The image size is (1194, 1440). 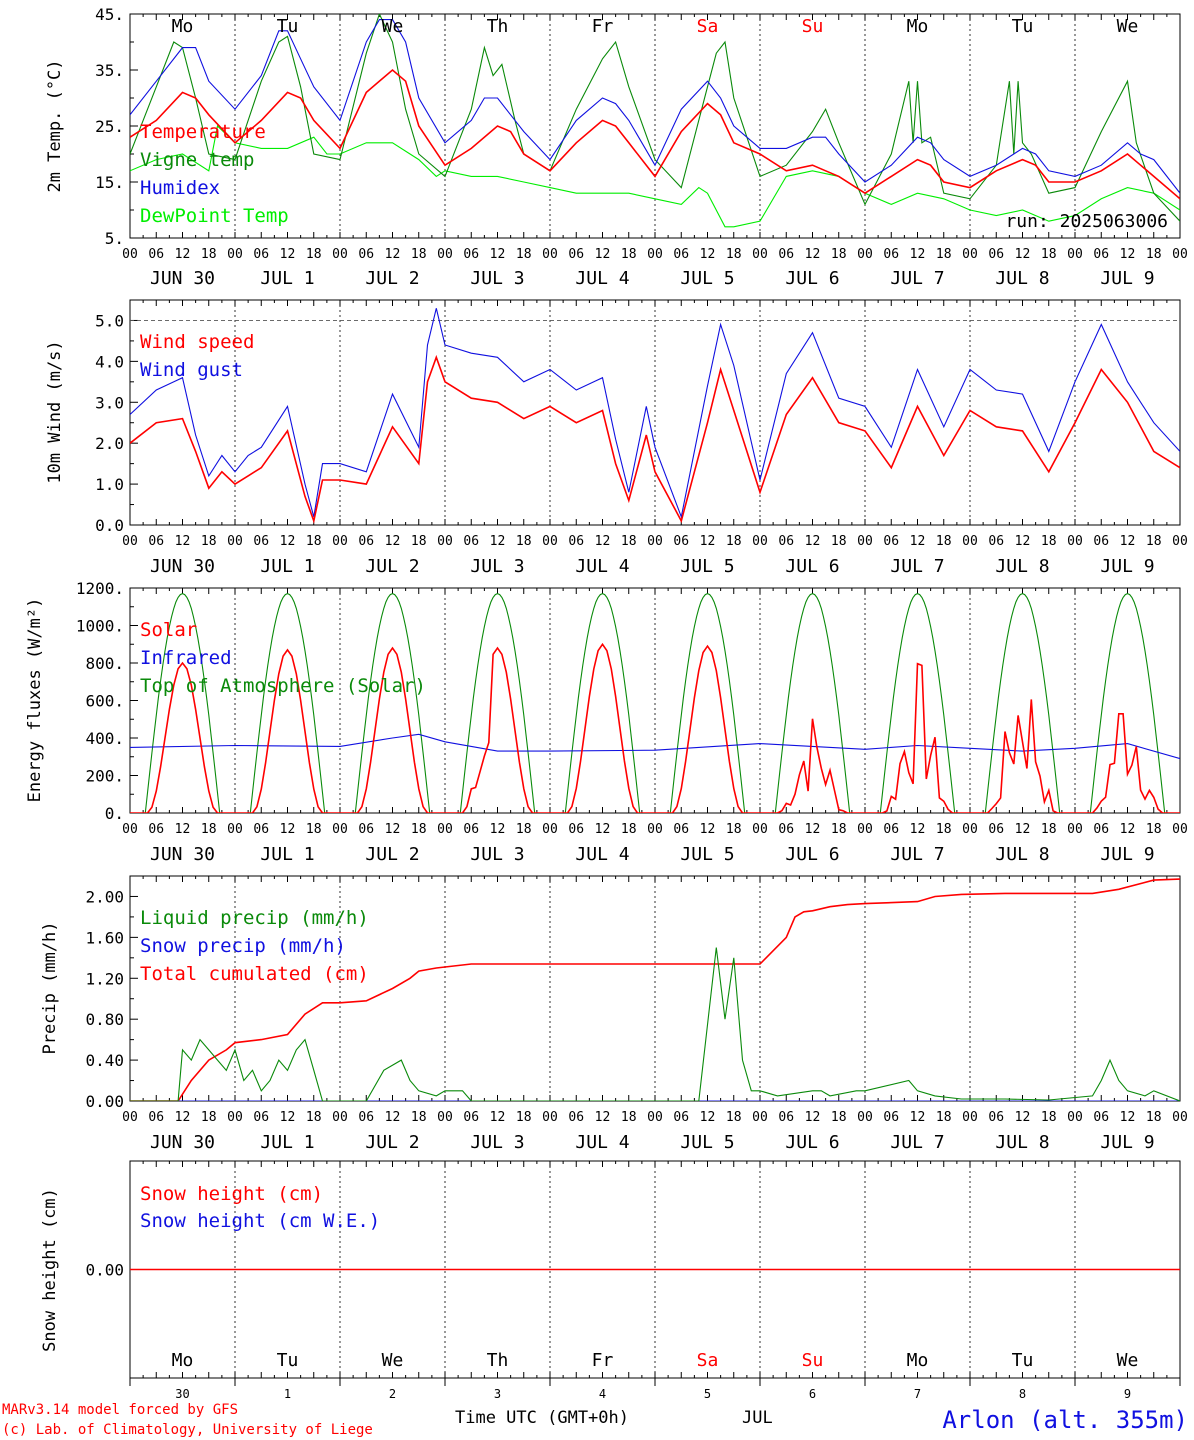 What do you see at coordinates (109, 182) in the screenshot?
I see `y-tick-label: 15.` at bounding box center [109, 182].